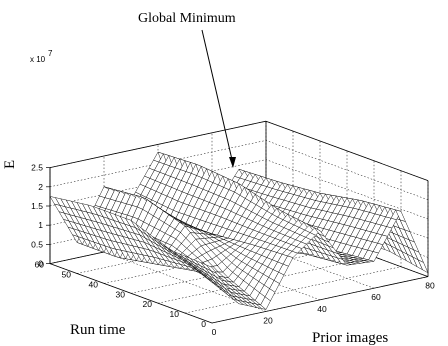  I want to click on x-tick-label: 20, so click(268, 320).